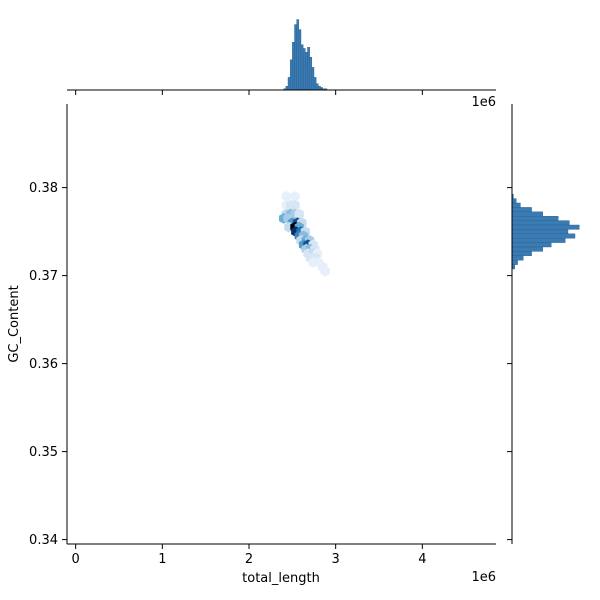 This screenshot has height=600, width=600. What do you see at coordinates (43, 188) in the screenshot?
I see `y-tick-label: 0.38` at bounding box center [43, 188].